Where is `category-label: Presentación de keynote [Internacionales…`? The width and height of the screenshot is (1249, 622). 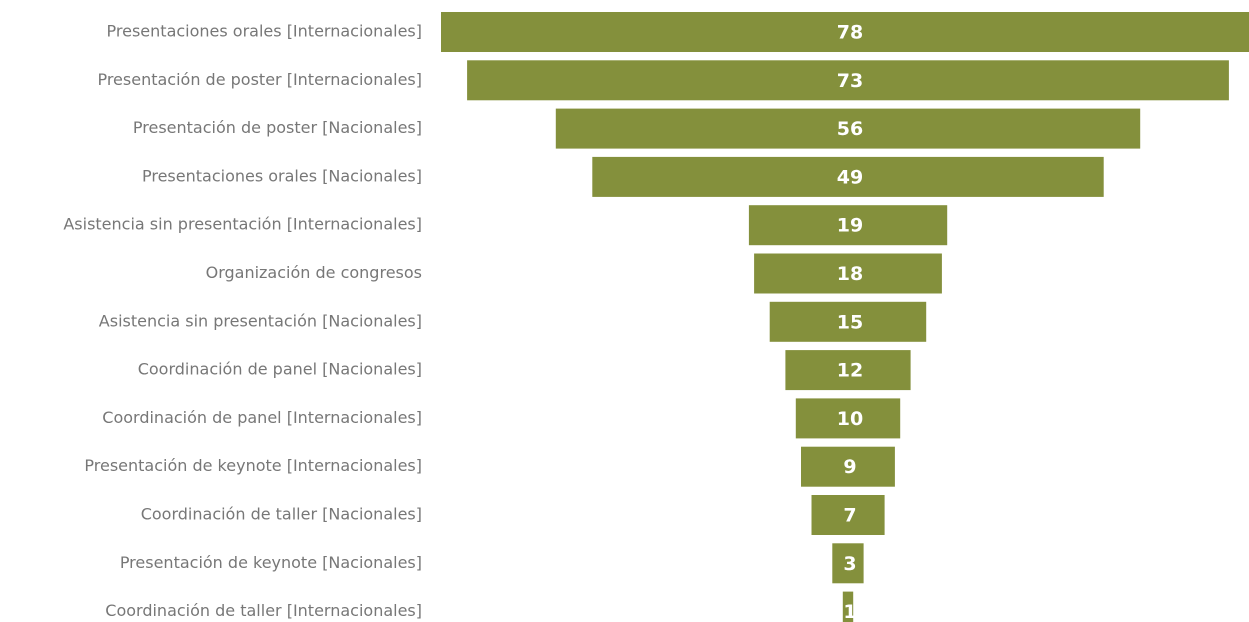 category-label: Presentación de keynote [Internacionales… is located at coordinates (253, 465).